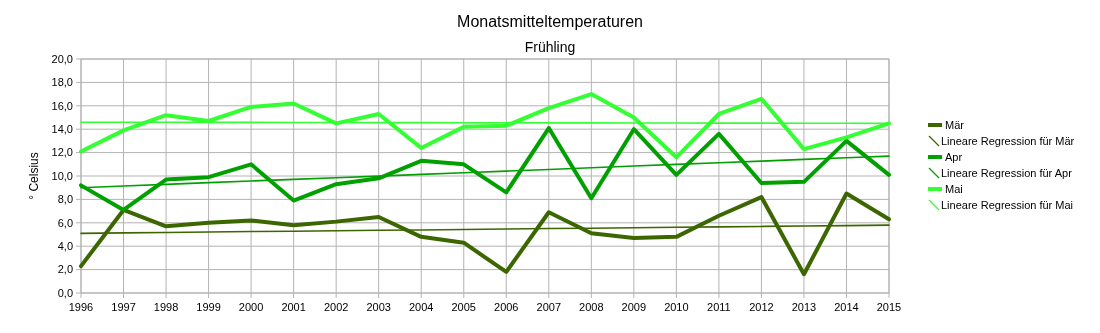  What do you see at coordinates (634, 307) in the screenshot?
I see `x-tick-label: 2009` at bounding box center [634, 307].